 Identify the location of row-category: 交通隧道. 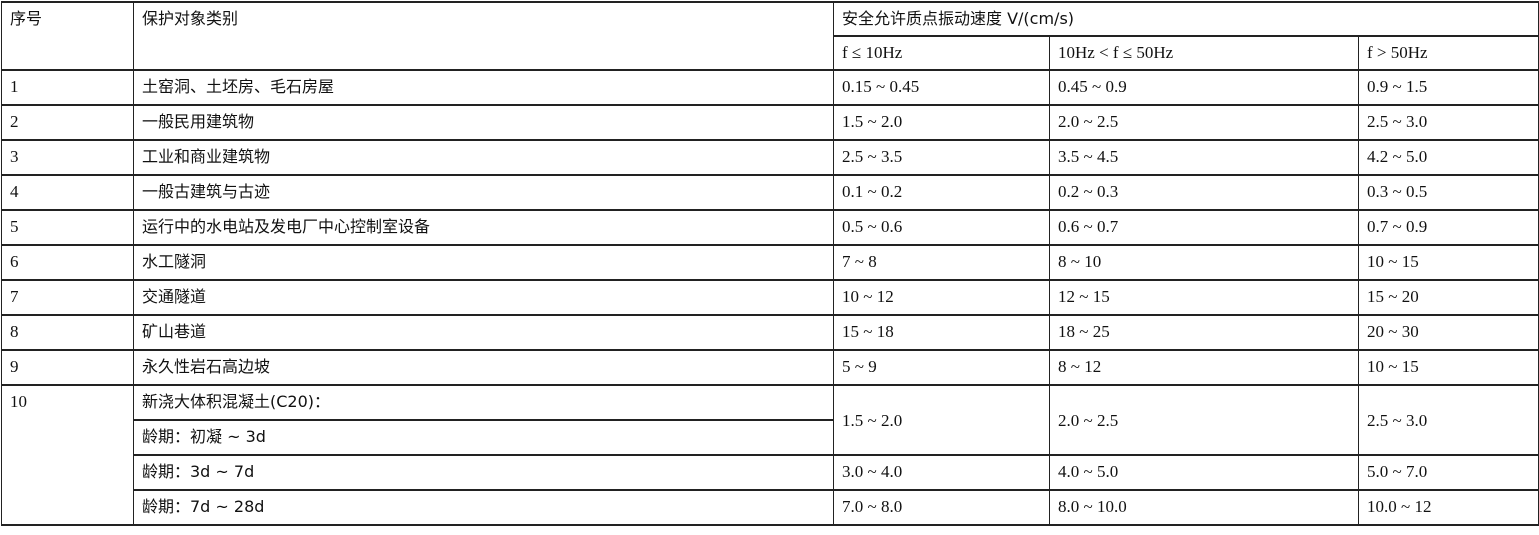
(483, 297).